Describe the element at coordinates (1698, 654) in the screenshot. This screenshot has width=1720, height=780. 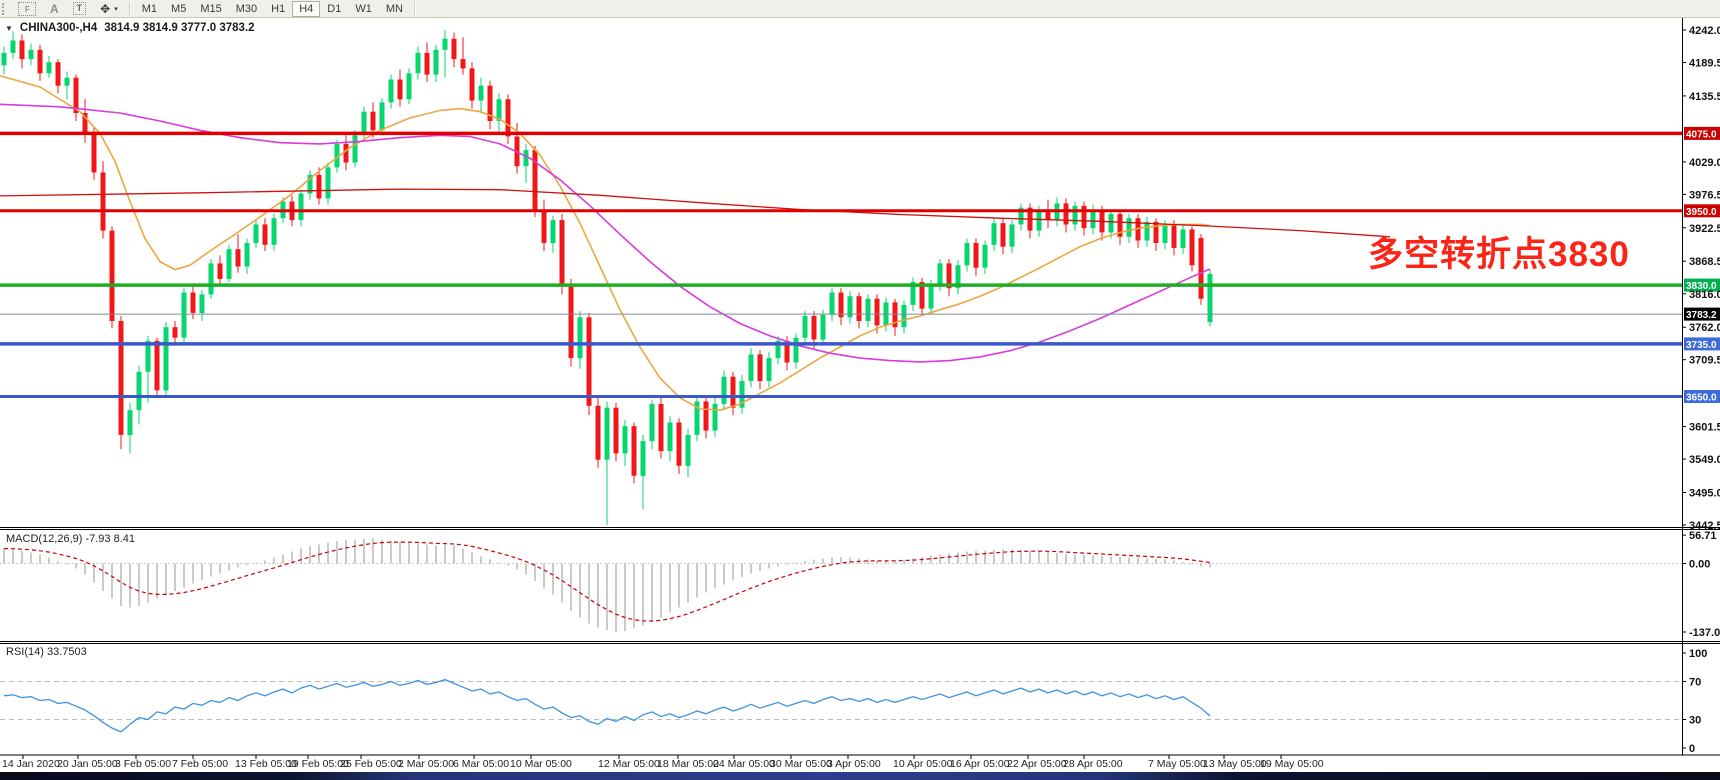
I see `svg-text: 100` at that location.